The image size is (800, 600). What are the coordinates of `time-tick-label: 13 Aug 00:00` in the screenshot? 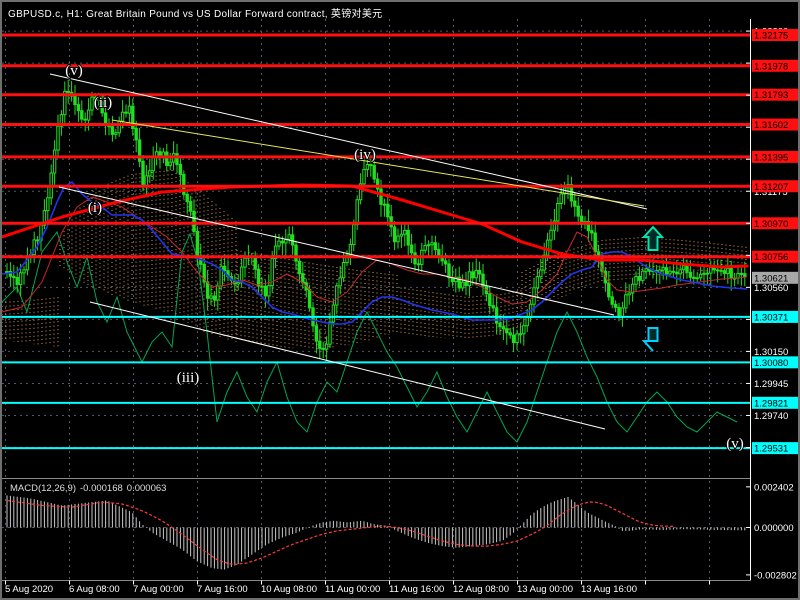 It's located at (545, 589).